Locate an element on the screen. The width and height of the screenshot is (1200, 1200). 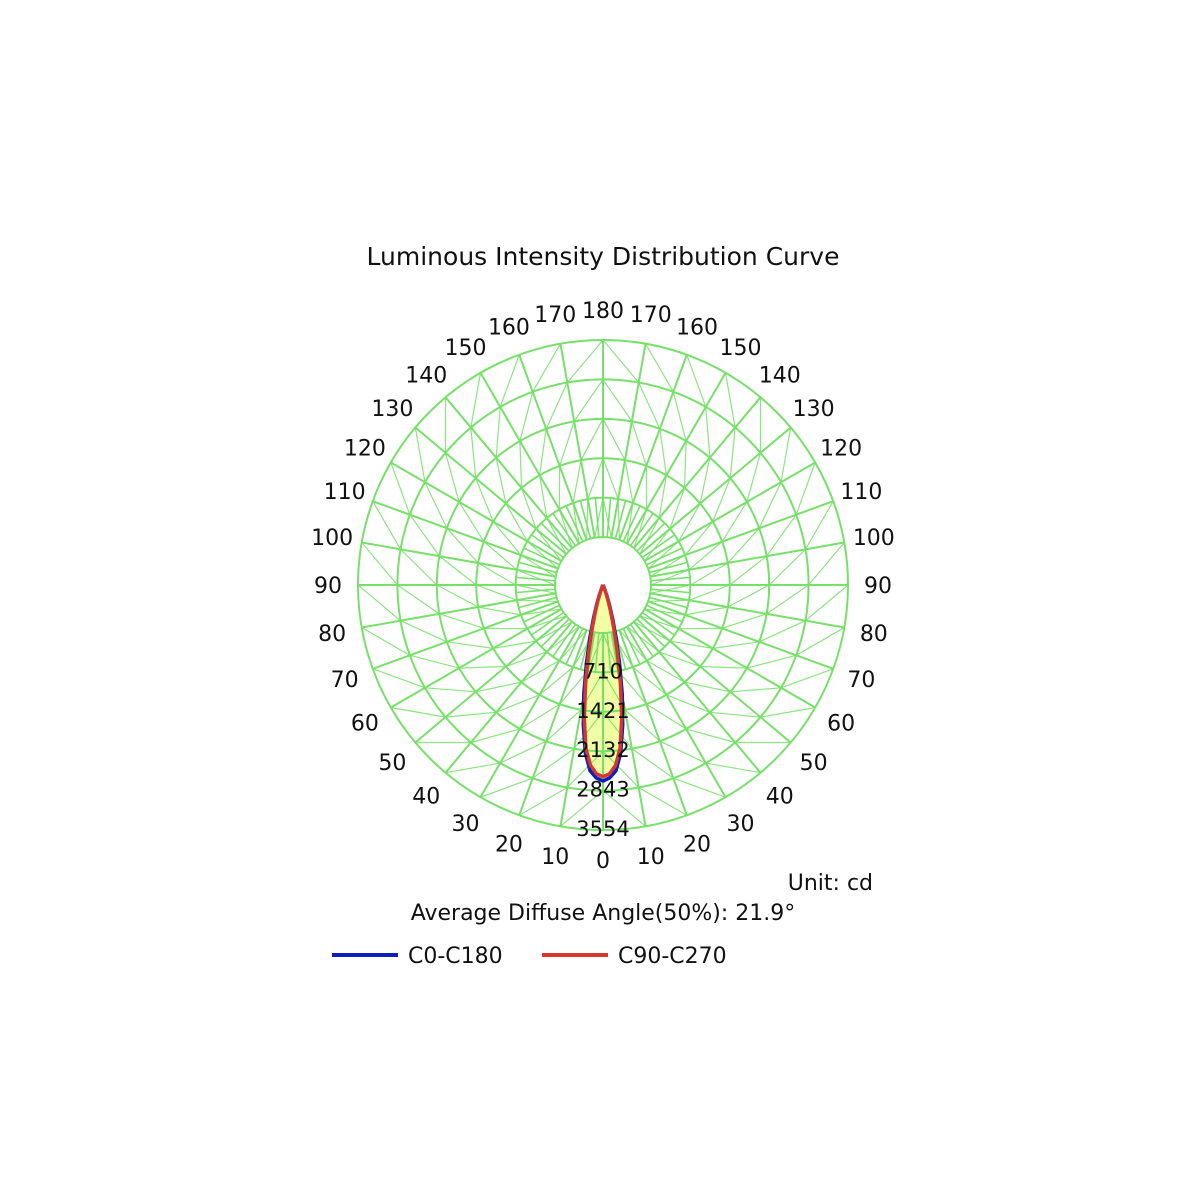
legend: C0-C180 C90-C270 is located at coordinates (529, 956).